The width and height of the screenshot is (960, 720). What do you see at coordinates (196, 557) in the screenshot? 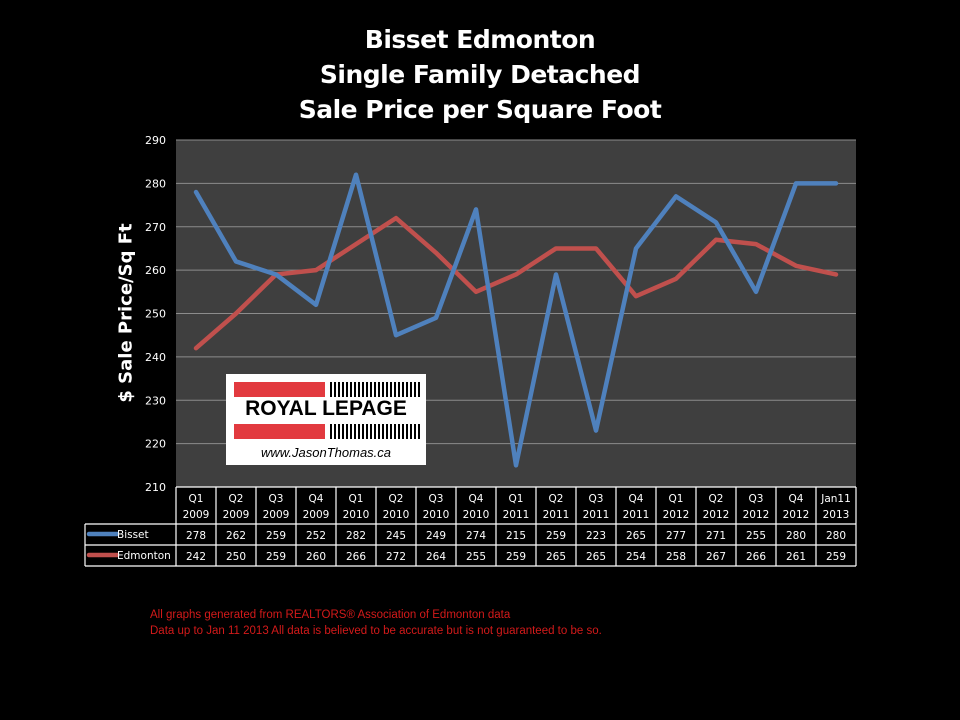
I see `table-cell-value: 242` at bounding box center [196, 557].